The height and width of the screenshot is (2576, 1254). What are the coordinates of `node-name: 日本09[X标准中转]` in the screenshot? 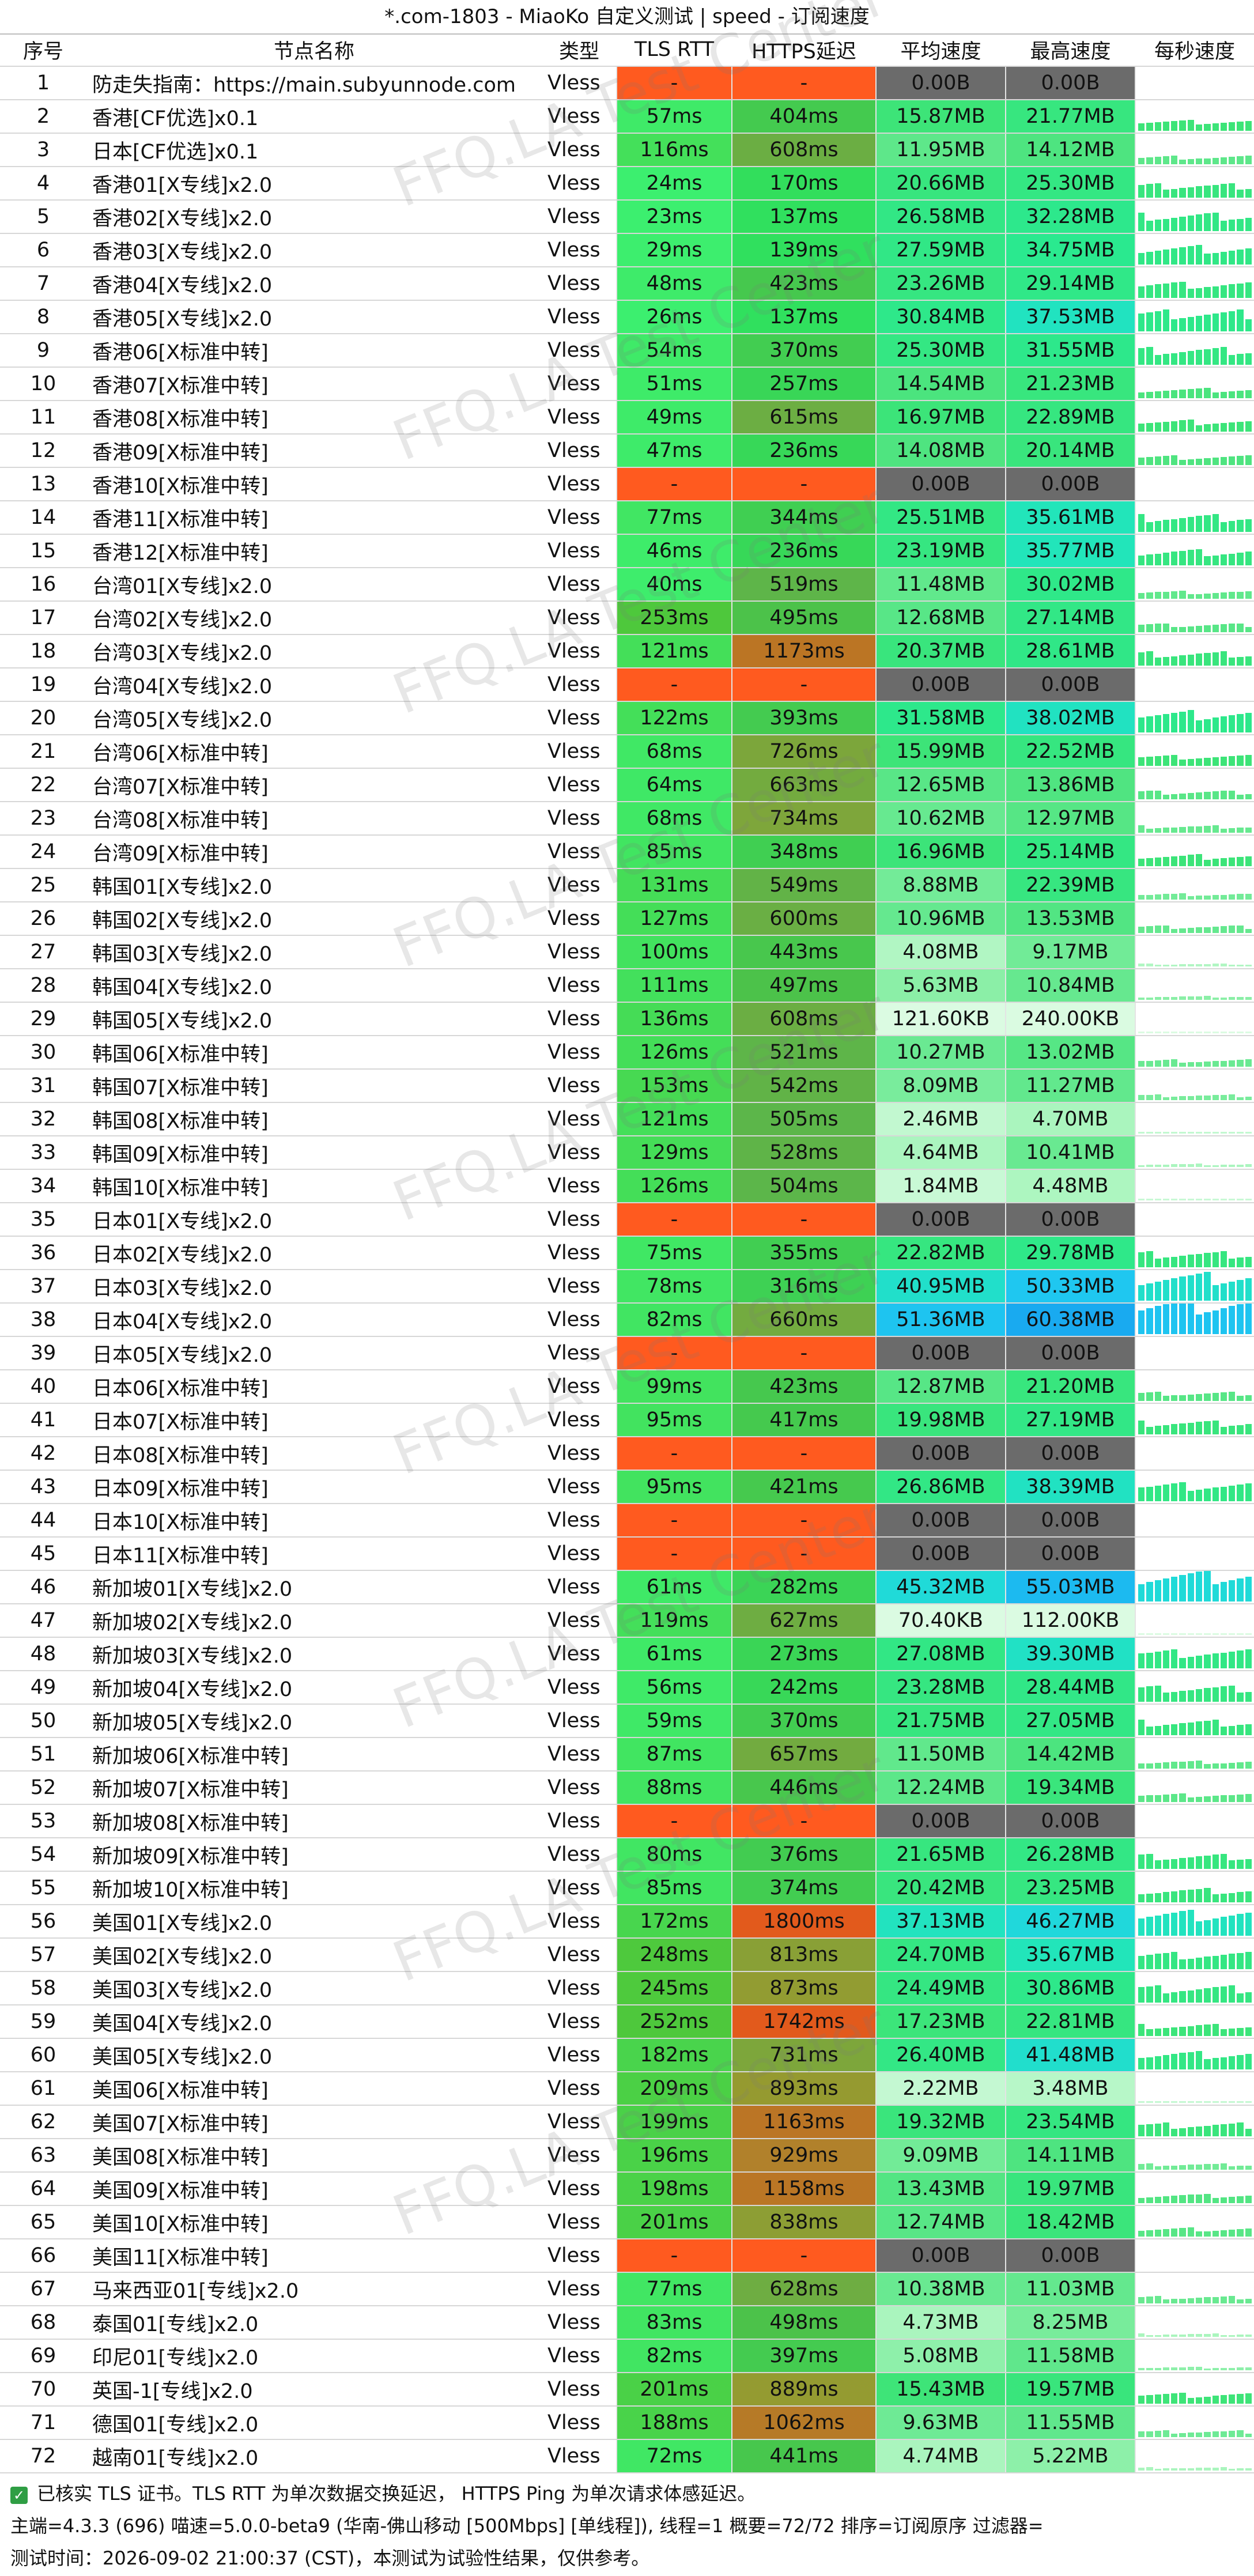 It's located at (314, 1487).